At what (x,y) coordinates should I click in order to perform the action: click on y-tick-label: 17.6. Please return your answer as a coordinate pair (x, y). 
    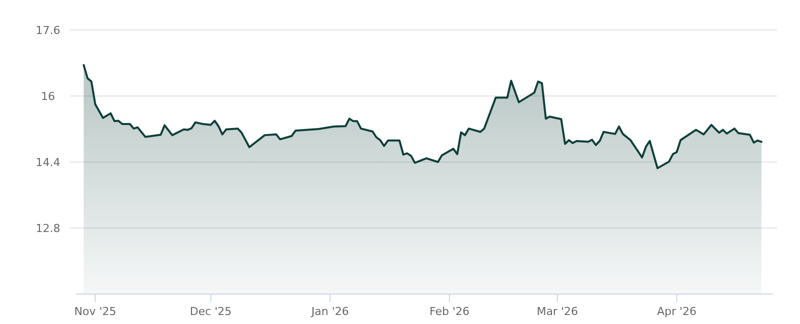
    Looking at the image, I should click on (48, 30).